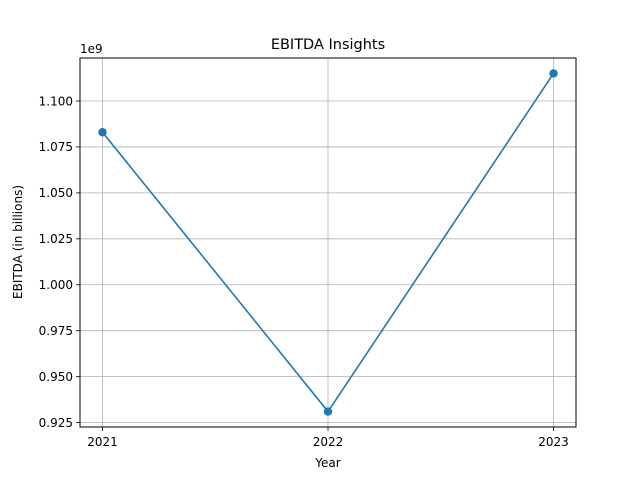 Image resolution: width=640 pixels, height=484 pixels. What do you see at coordinates (56, 331) in the screenshot?
I see `y-tick-label: 0.975` at bounding box center [56, 331].